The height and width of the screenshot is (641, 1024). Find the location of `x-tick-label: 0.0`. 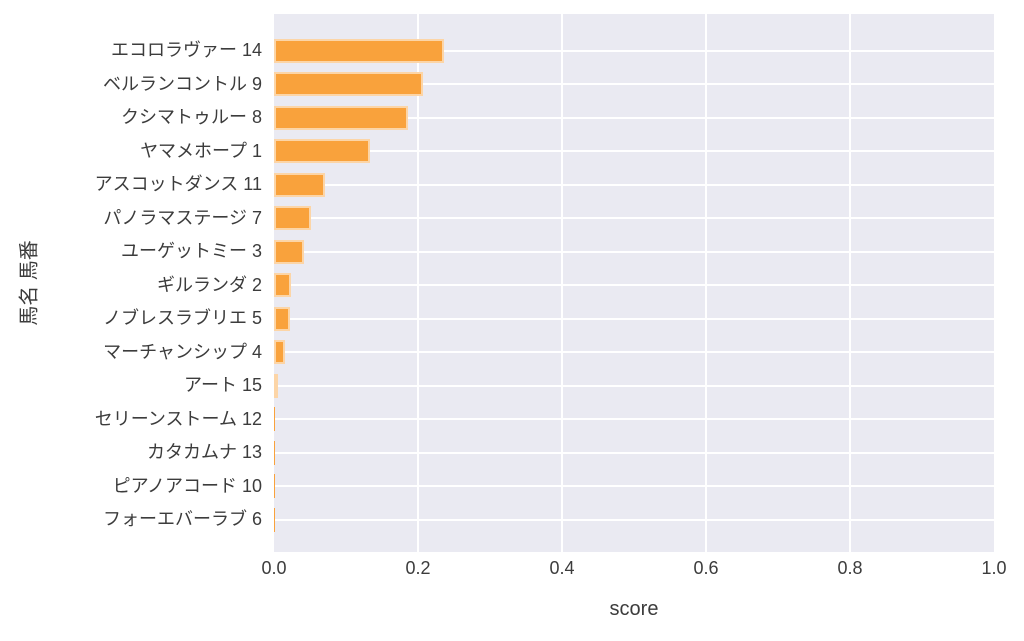

x-tick-label: 0.0 is located at coordinates (274, 568).